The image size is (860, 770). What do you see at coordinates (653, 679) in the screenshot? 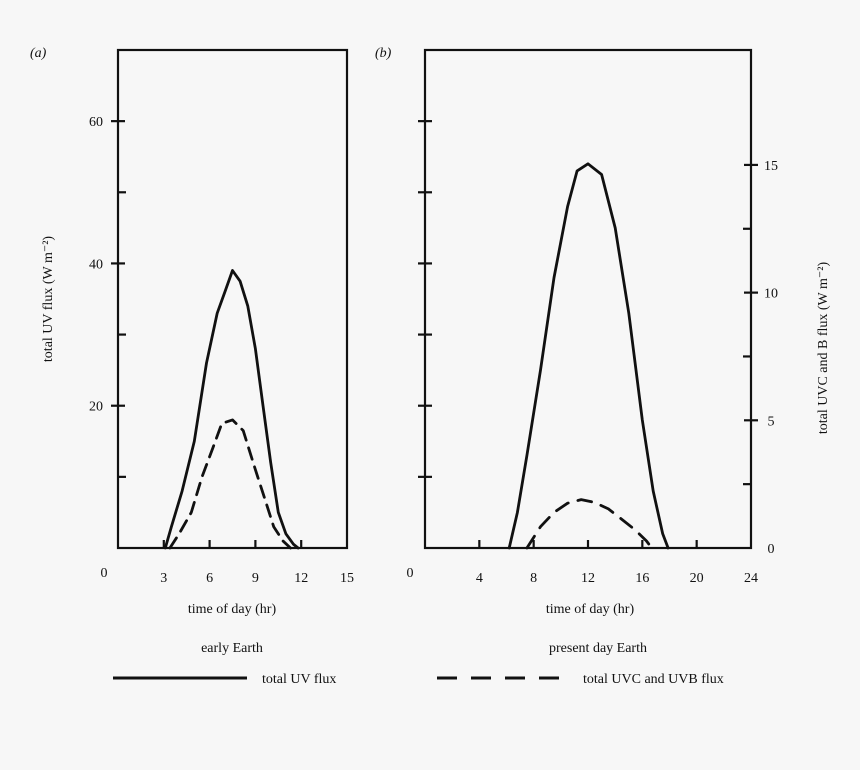
I see `legend-label-uvc-uvb: total UVC and UVB flux` at bounding box center [653, 679].